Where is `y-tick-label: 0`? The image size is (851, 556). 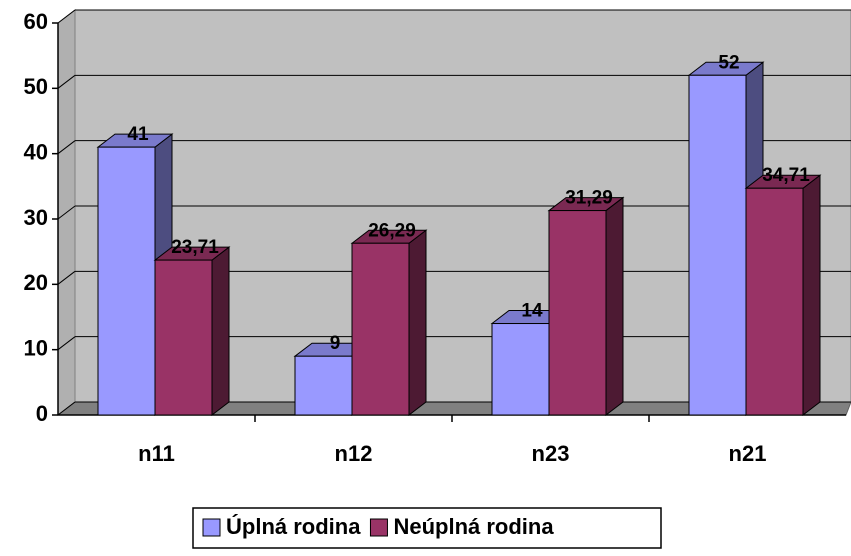
y-tick-label: 0 is located at coordinates (42, 413).